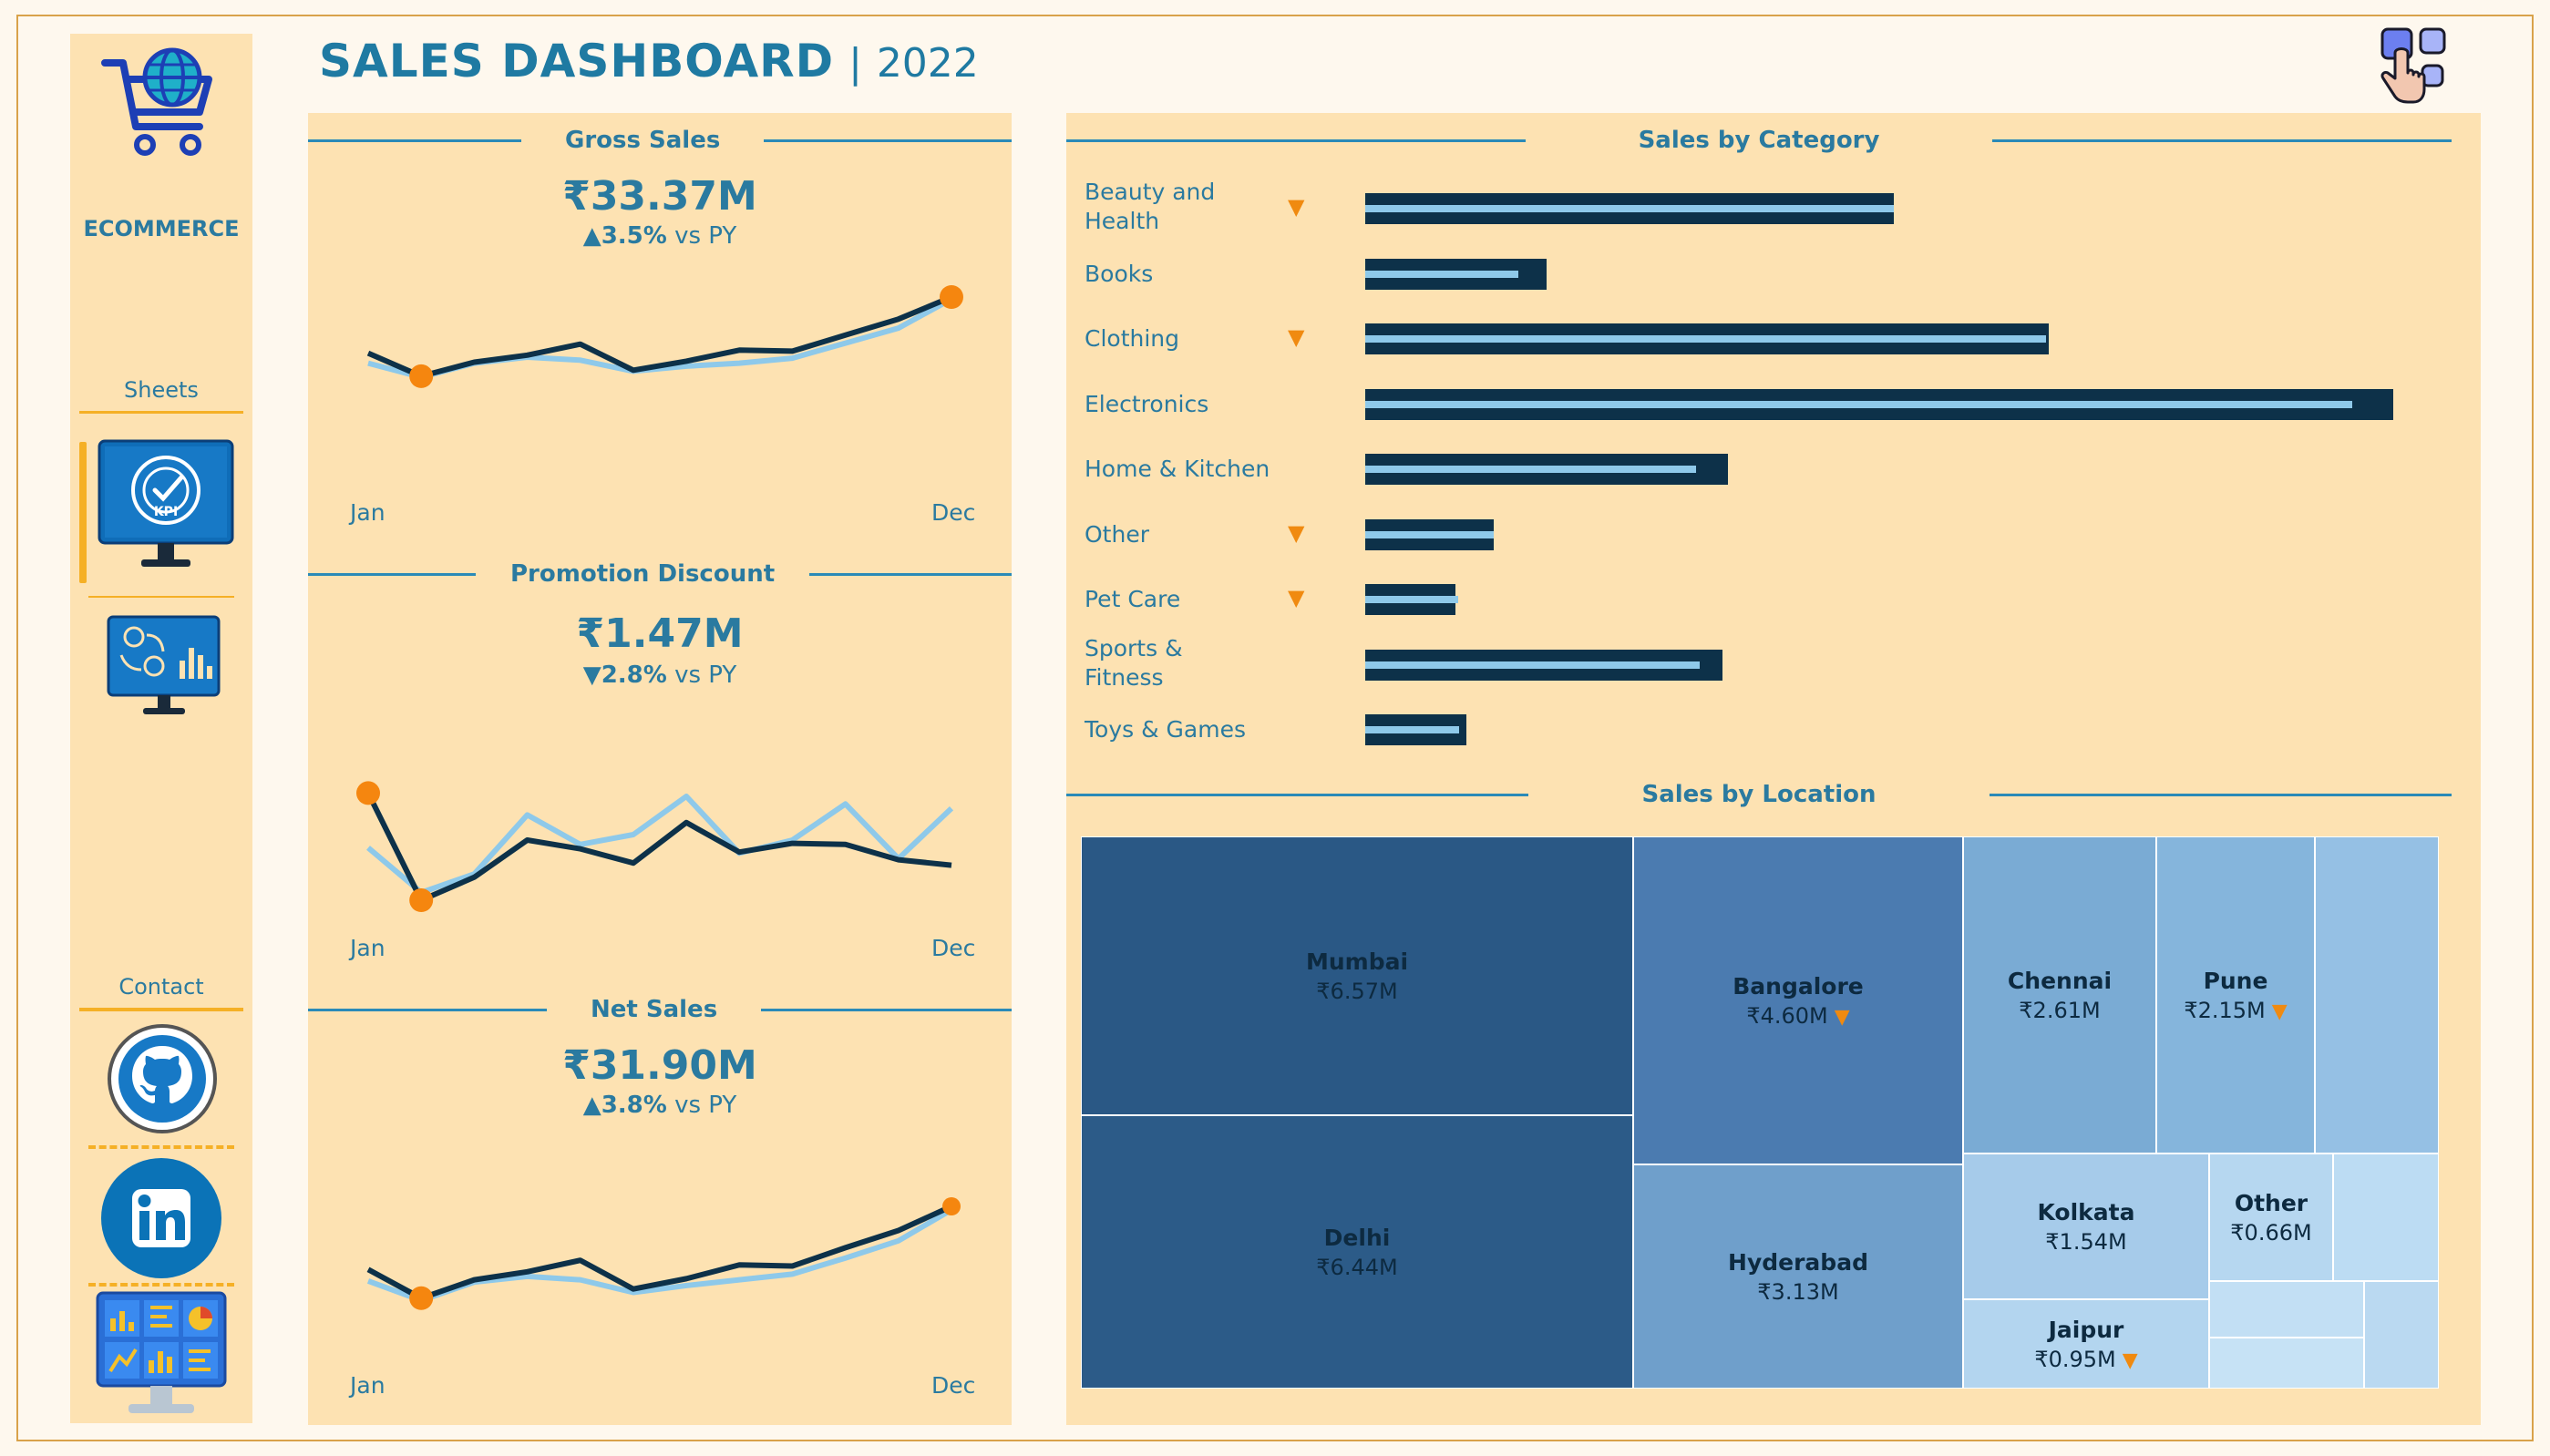  What do you see at coordinates (953, 1386) in the screenshot?
I see `net-sales-x-end: Dec` at bounding box center [953, 1386].